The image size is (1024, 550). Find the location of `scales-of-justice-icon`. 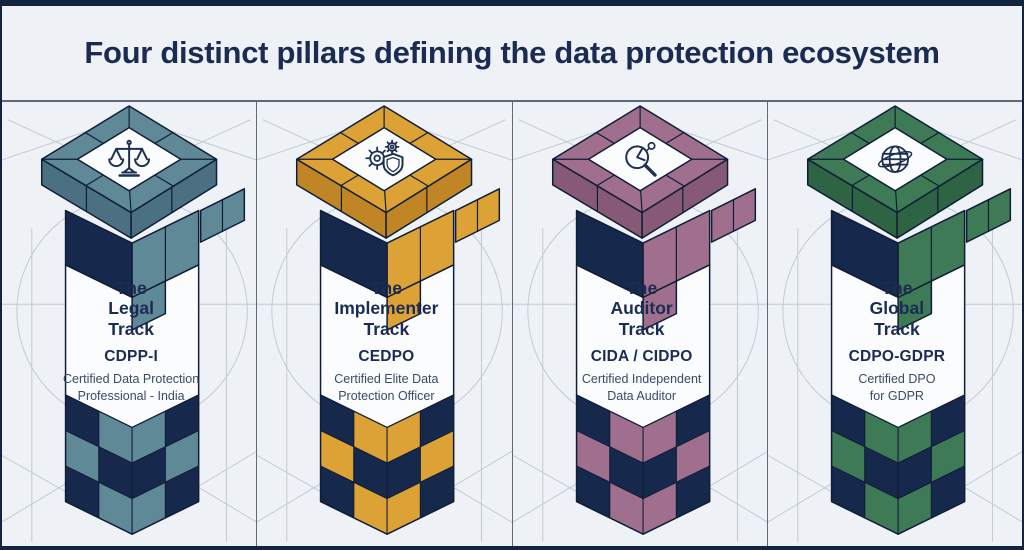

scales-of-justice-icon is located at coordinates (129, 158).